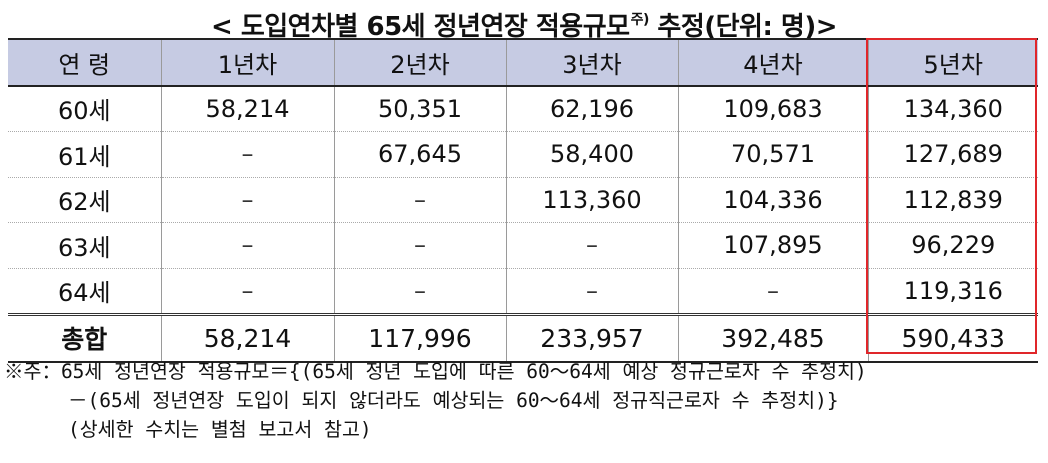 This screenshot has height=463, width=1048. What do you see at coordinates (220, 429) in the screenshot?
I see `footnote-line: (상세한 수치는 별첨 보고서 참고)` at bounding box center [220, 429].